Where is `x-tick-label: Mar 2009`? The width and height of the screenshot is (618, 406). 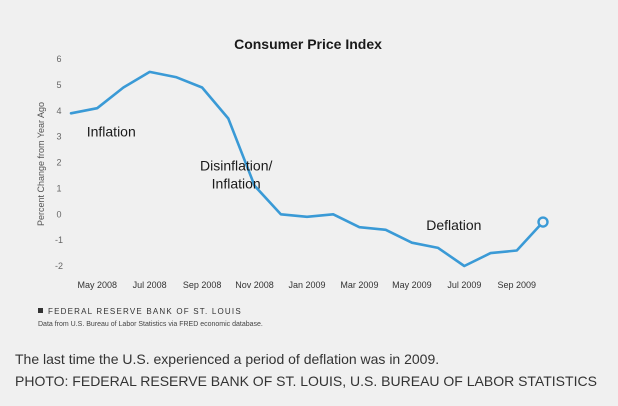
x-tick-label: Mar 2009 is located at coordinates (359, 285).